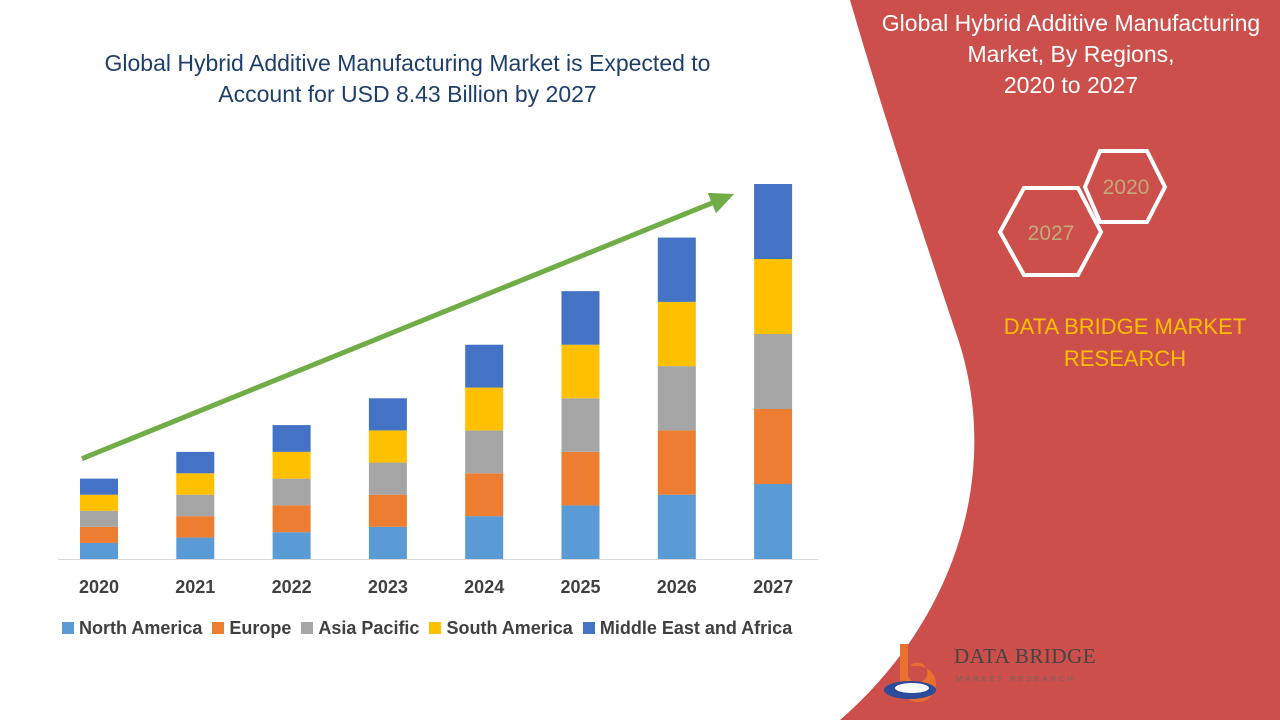 Image resolution: width=1280 pixels, height=725 pixels. What do you see at coordinates (484, 587) in the screenshot?
I see `x-tick-label: 2024` at bounding box center [484, 587].